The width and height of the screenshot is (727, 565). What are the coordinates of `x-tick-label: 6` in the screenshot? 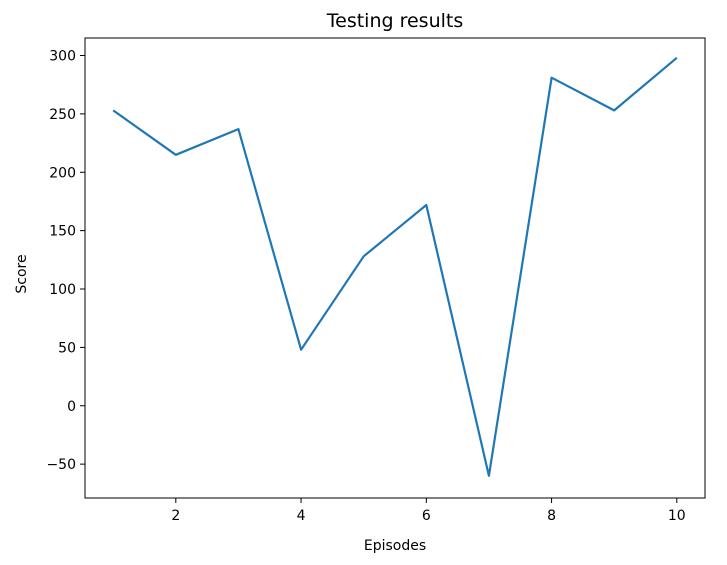 It's located at (426, 516).